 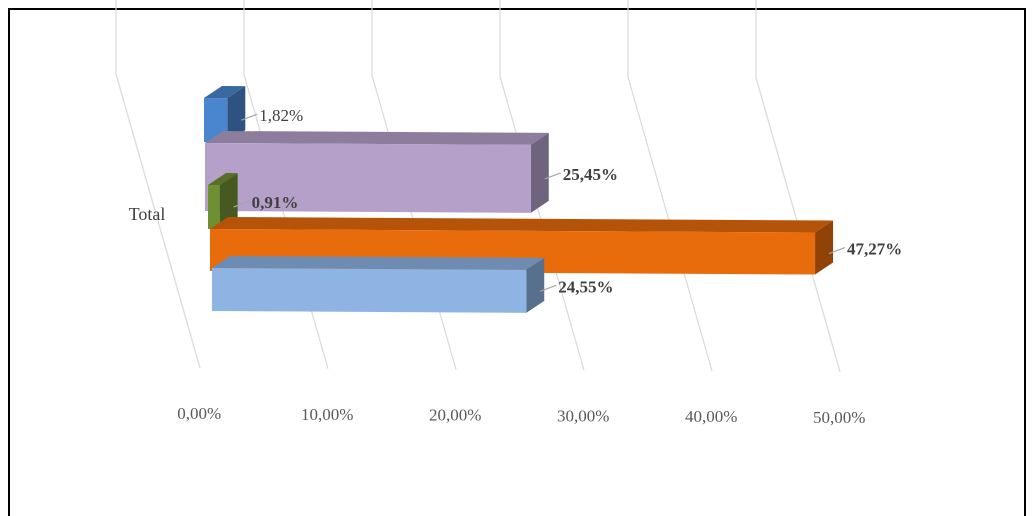 I want to click on x-tick-label: 40,00%, so click(x=711, y=416).